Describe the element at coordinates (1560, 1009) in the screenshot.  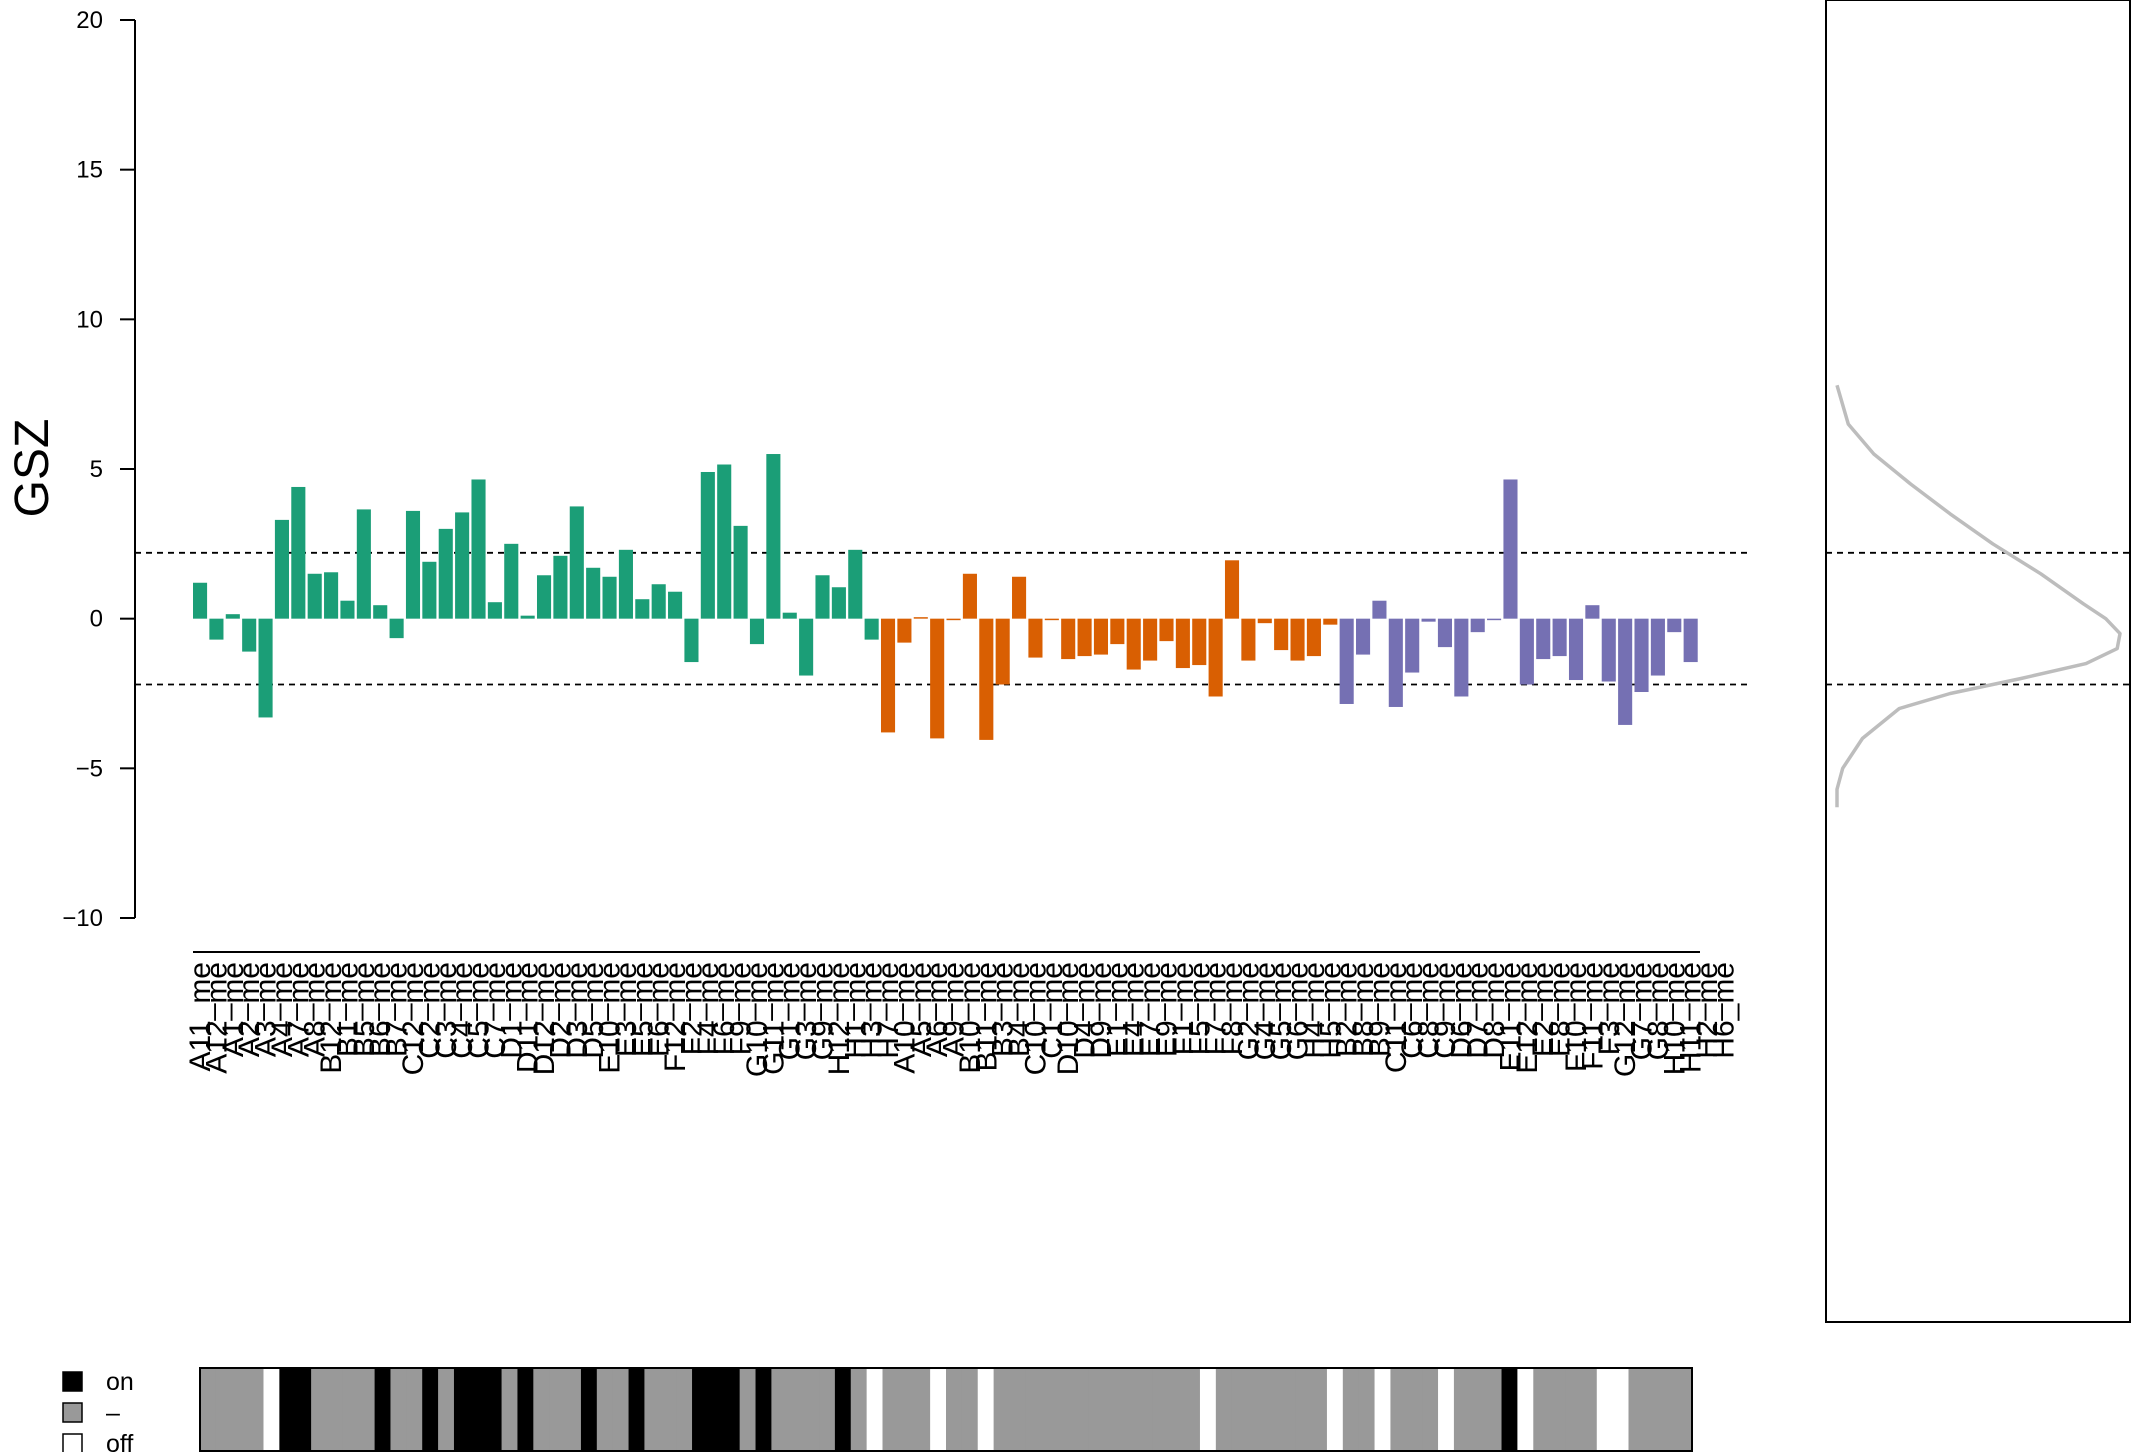
I see `x-tick-label: E8_me` at that location.